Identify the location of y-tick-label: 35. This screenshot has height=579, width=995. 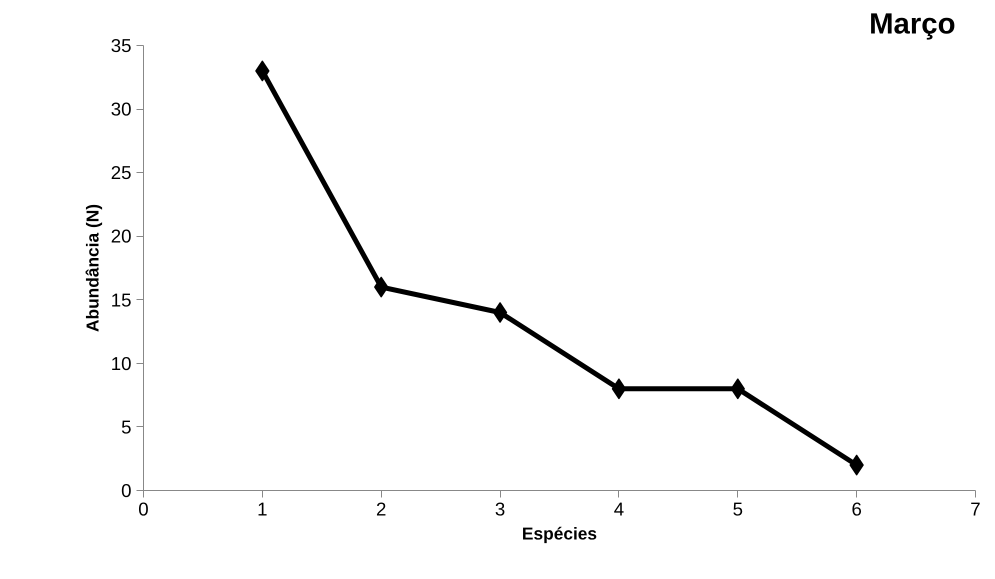
(121, 45).